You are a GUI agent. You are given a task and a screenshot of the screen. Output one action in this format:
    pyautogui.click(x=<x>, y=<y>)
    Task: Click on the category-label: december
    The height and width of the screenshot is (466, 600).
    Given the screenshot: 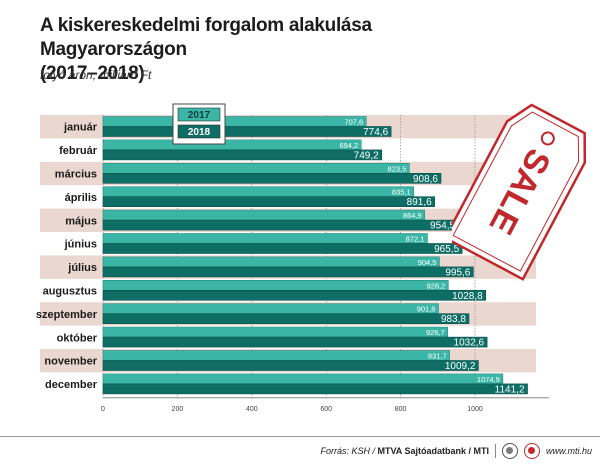 What is the action you would take?
    pyautogui.click(x=71, y=385)
    